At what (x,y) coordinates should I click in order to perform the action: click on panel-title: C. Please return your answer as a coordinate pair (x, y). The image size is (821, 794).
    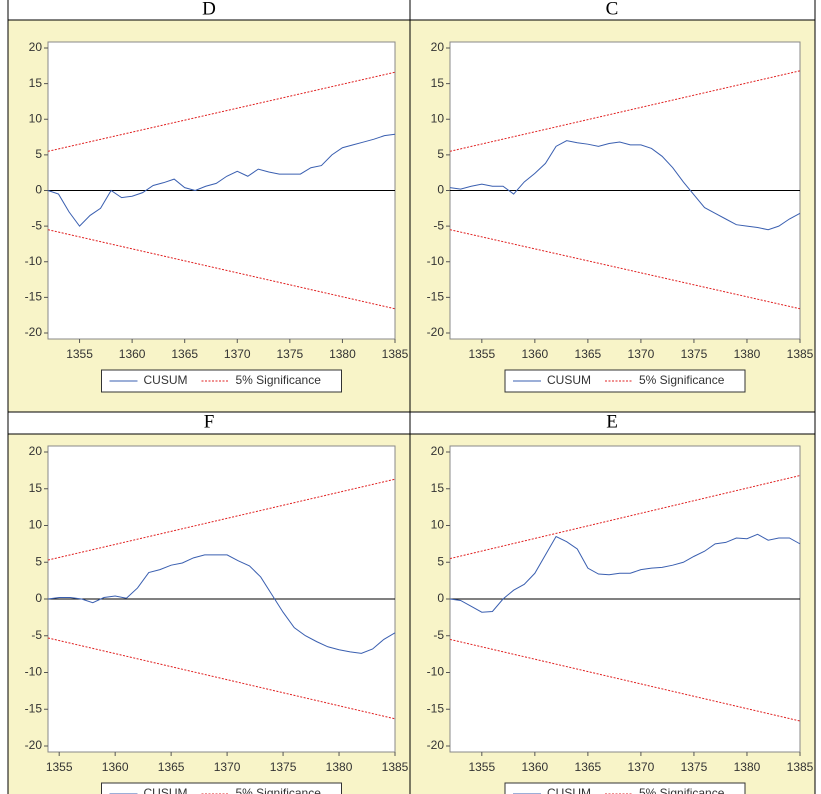
    Looking at the image, I should click on (612, 9).